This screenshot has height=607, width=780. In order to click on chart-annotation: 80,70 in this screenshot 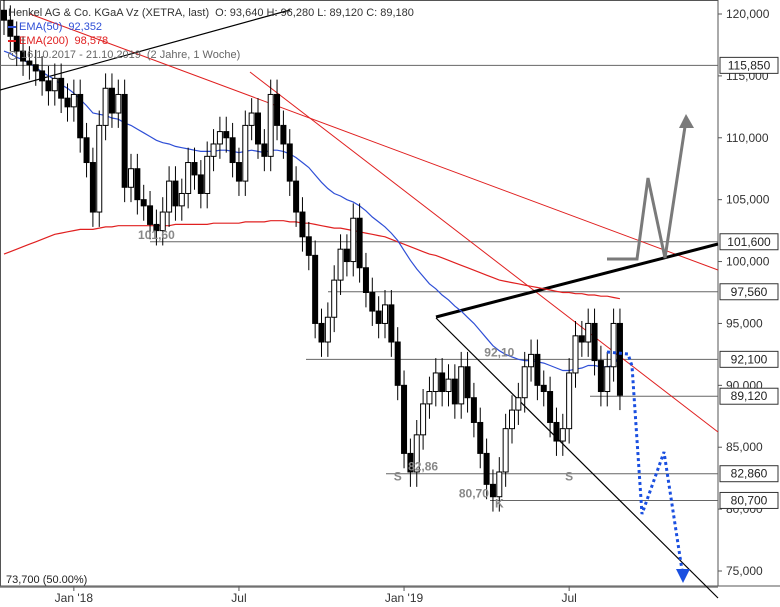, I will do `click(474, 493)`.